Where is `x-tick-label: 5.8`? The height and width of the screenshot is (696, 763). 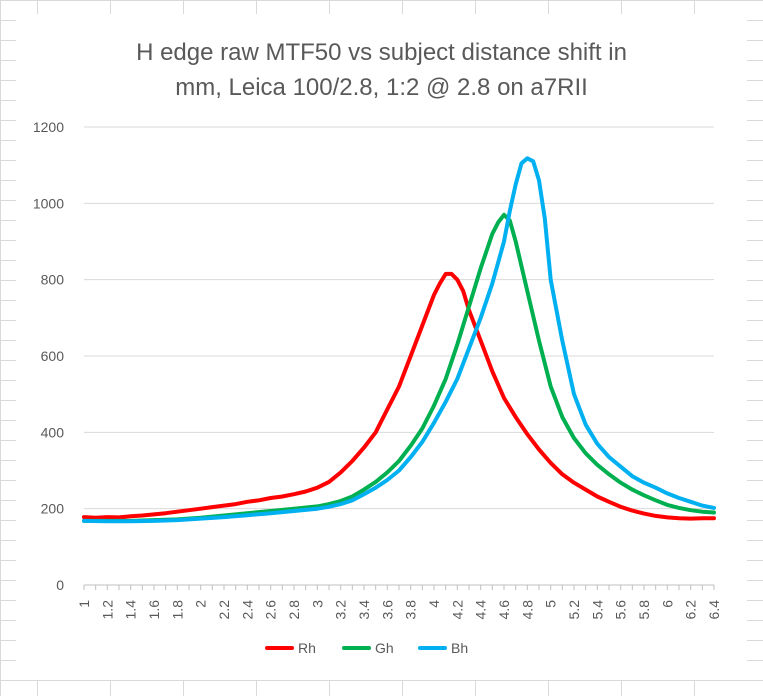
x-tick-label: 5.8 is located at coordinates (644, 610).